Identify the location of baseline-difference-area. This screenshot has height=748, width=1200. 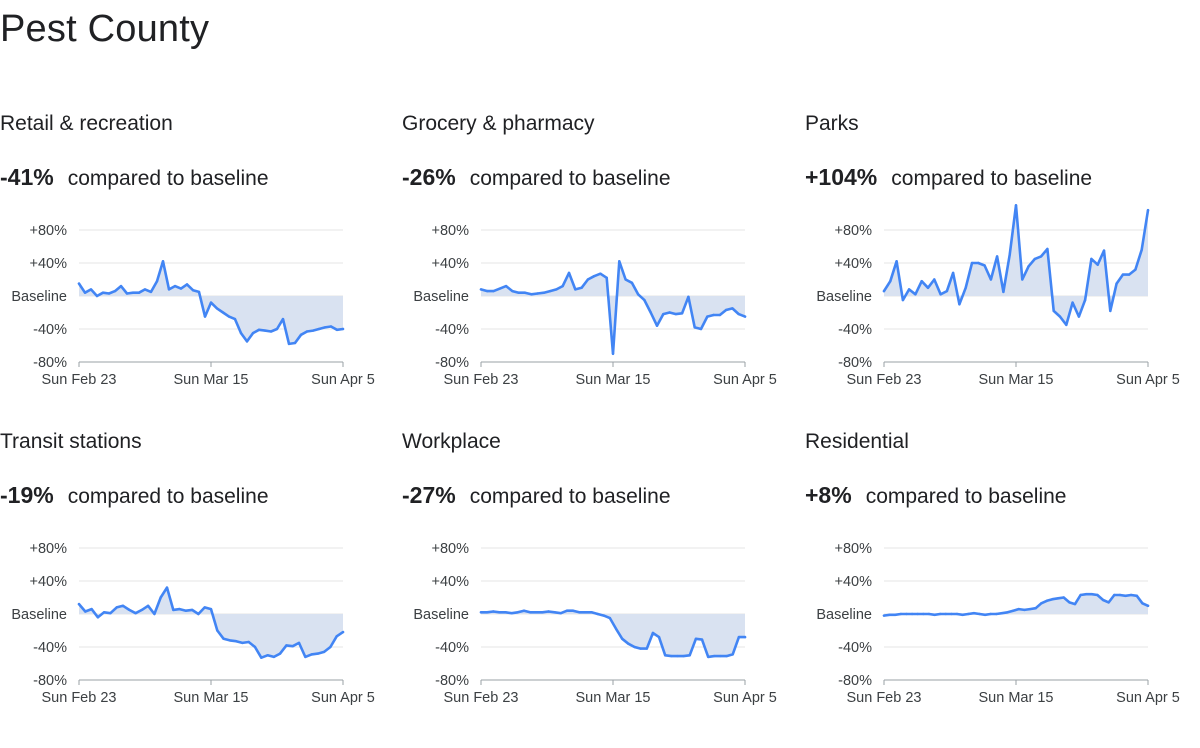
(613, 633).